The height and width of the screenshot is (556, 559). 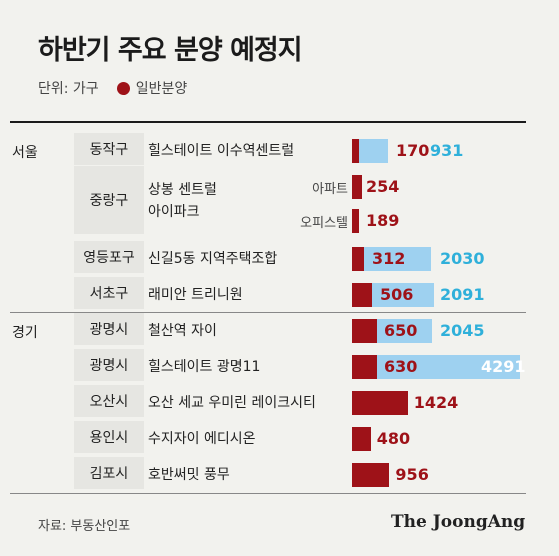 I want to click on value-label-total: 2030, so click(x=462, y=258).